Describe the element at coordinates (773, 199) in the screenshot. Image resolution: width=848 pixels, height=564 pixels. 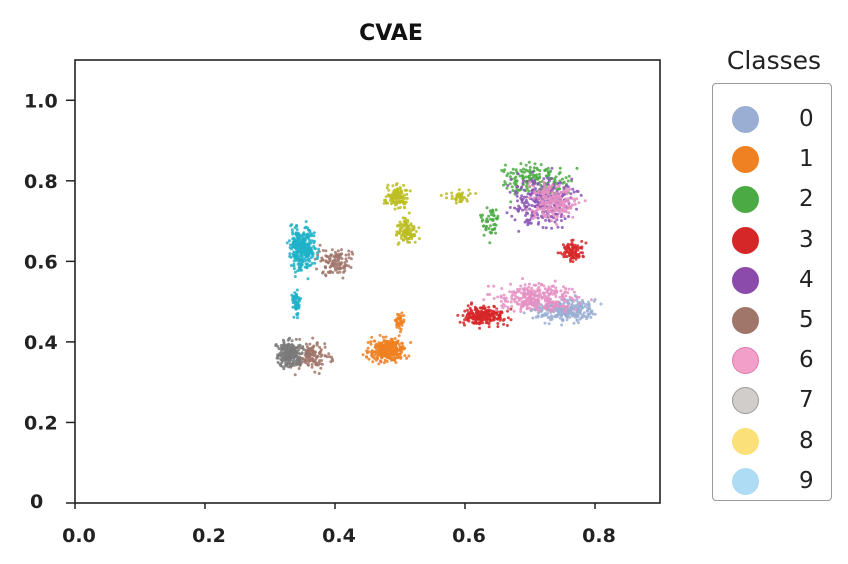
I see `legend-item-2: 2` at that location.